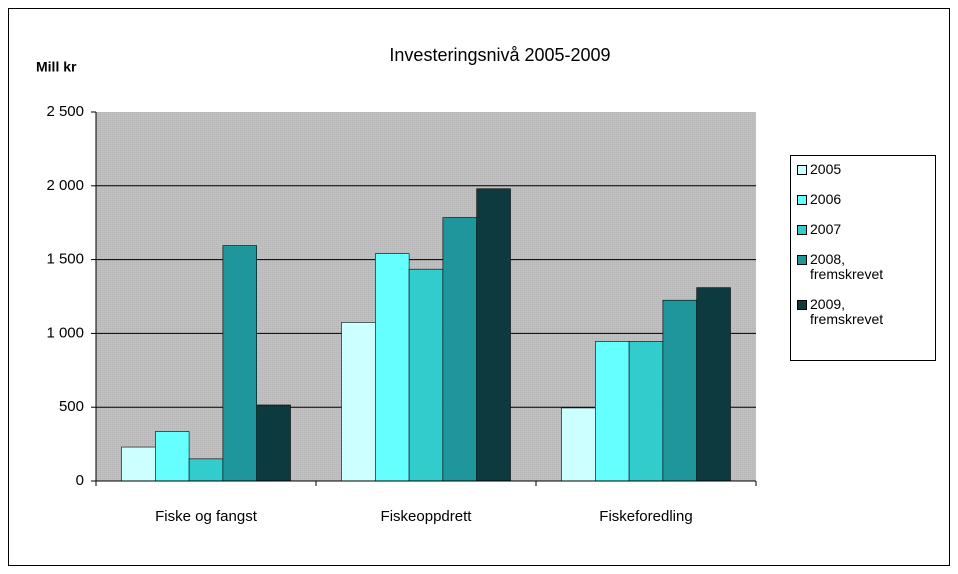  Describe the element at coordinates (863, 169) in the screenshot. I see `legend-item: 2005` at that location.